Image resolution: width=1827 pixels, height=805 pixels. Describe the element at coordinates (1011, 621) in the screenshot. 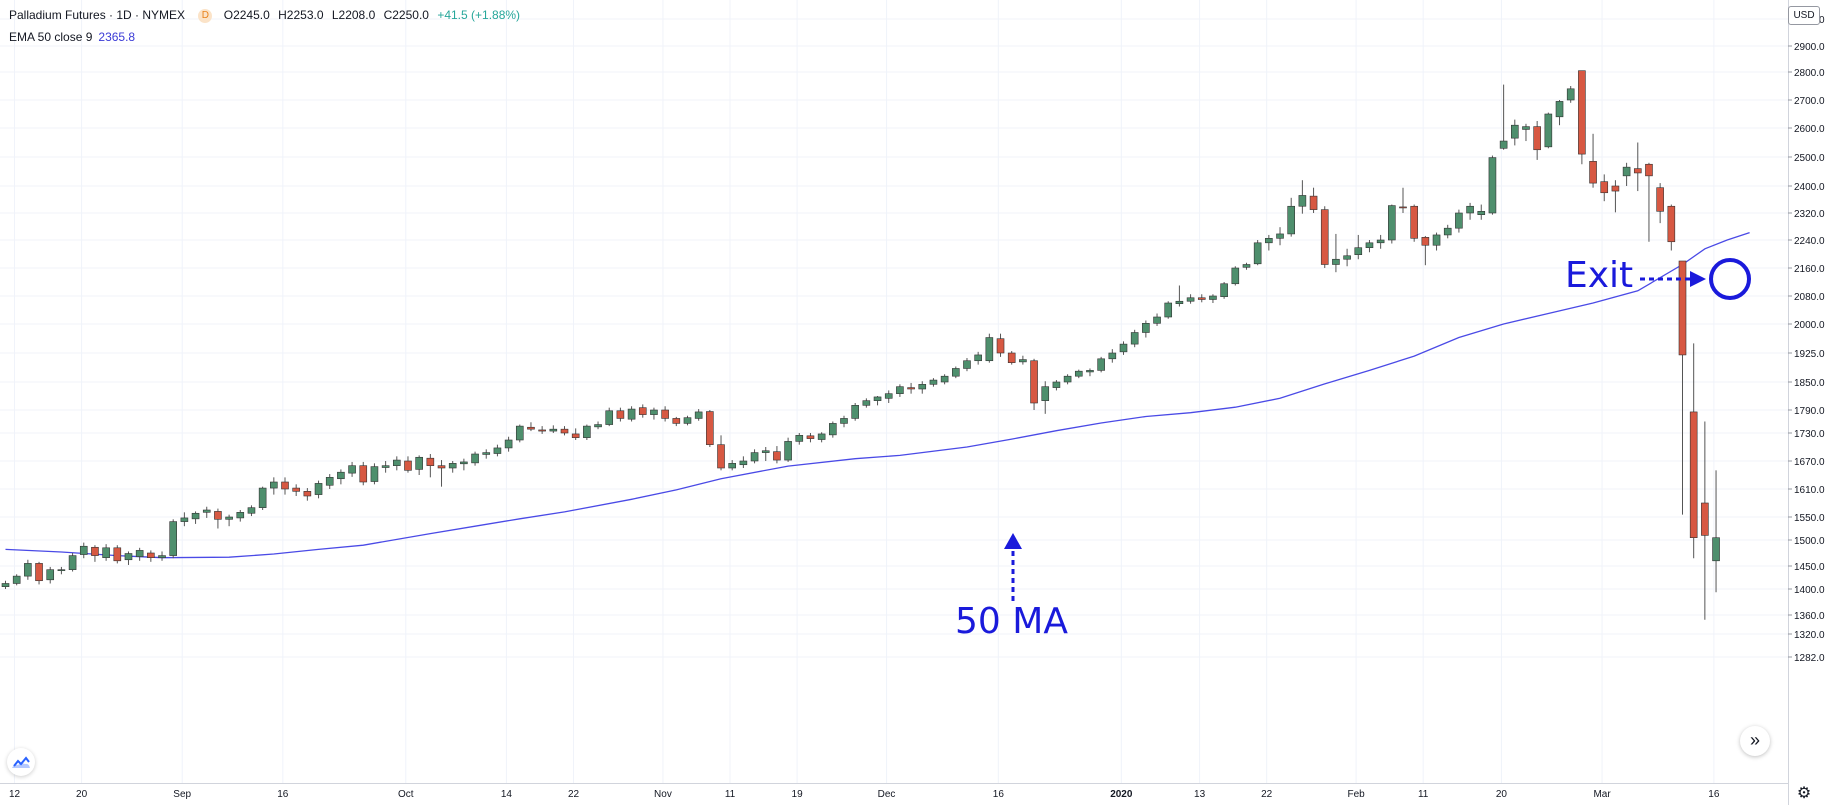

I see `ma-annotation-label: 50 MA` at that location.